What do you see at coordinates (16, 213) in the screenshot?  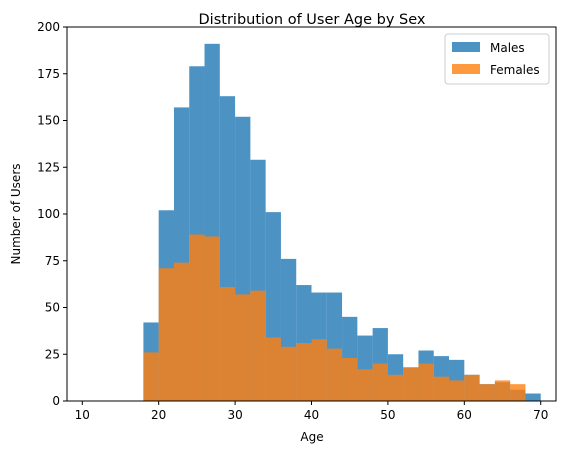 I see `y-axis-label: Number of Users` at bounding box center [16, 213].